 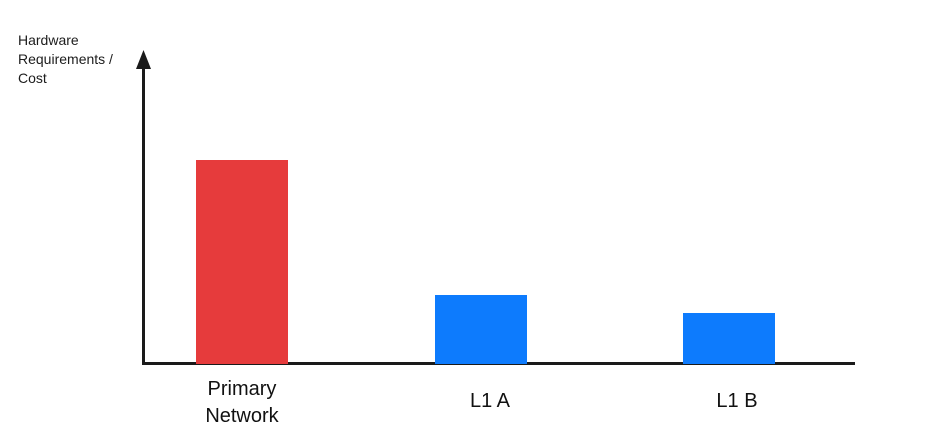 What do you see at coordinates (65, 59) in the screenshot?
I see `y-axis-label: Hardware Requirements / Cost` at bounding box center [65, 59].